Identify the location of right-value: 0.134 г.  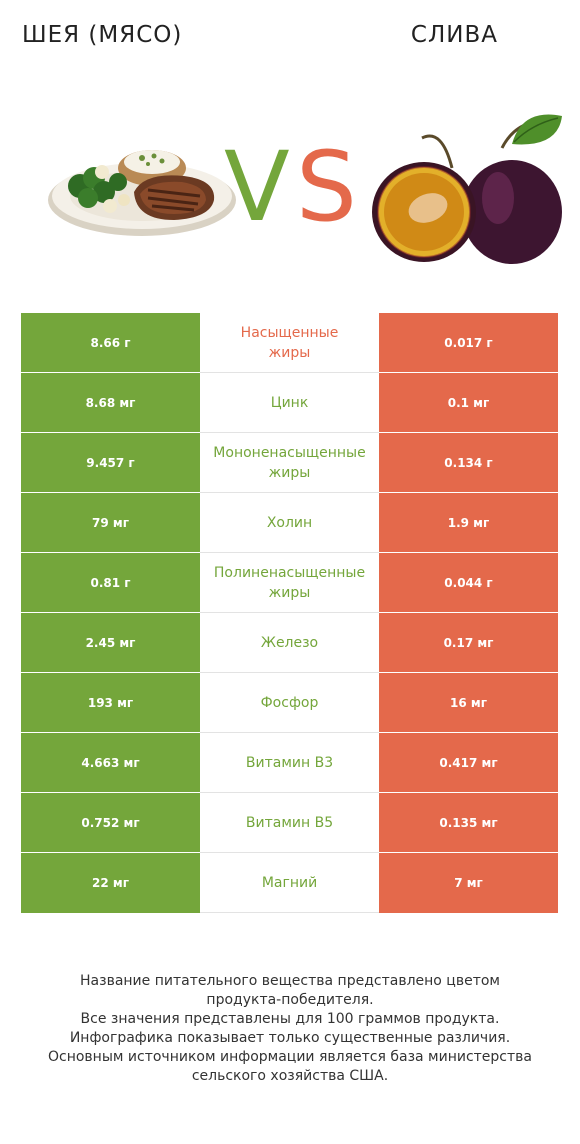
(468, 463).